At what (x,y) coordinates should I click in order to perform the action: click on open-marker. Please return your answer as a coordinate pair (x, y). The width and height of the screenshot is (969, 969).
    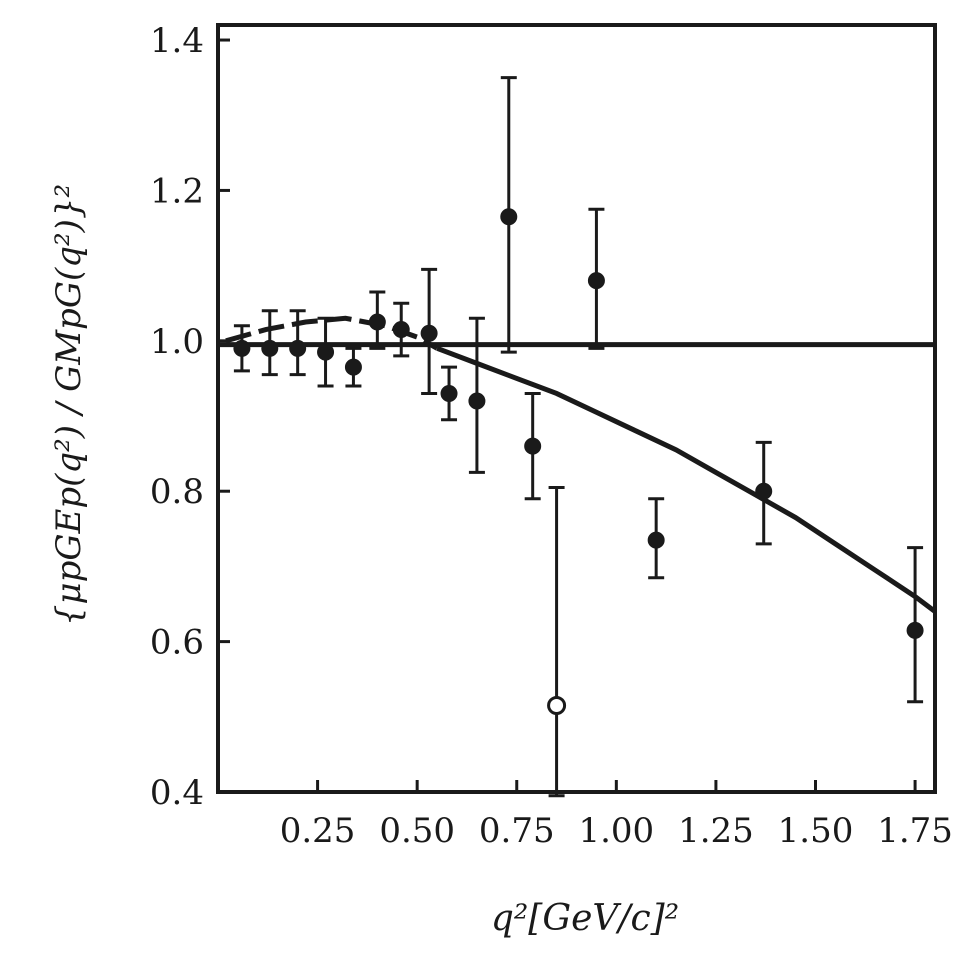
    Looking at the image, I should click on (557, 706).